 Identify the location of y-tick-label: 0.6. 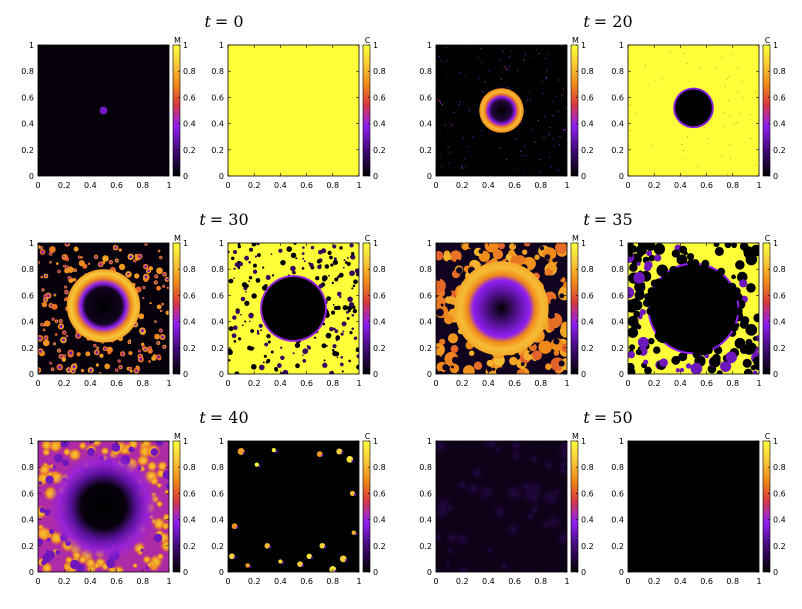
(425, 97).